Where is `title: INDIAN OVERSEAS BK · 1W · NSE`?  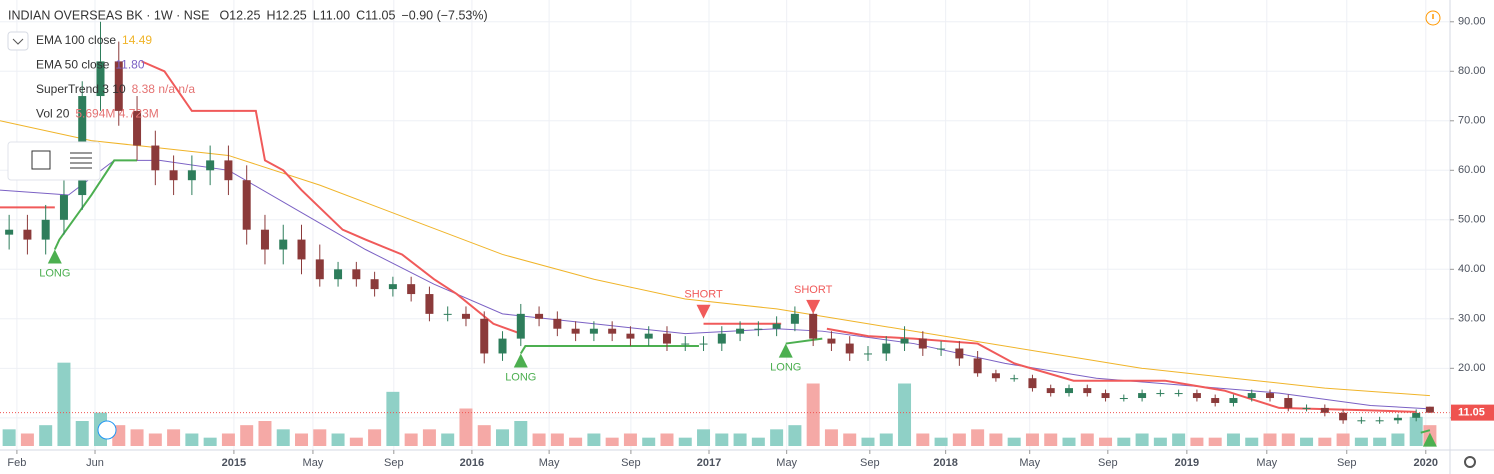
title: INDIAN OVERSEAS BK · 1W · NSE is located at coordinates (108, 15).